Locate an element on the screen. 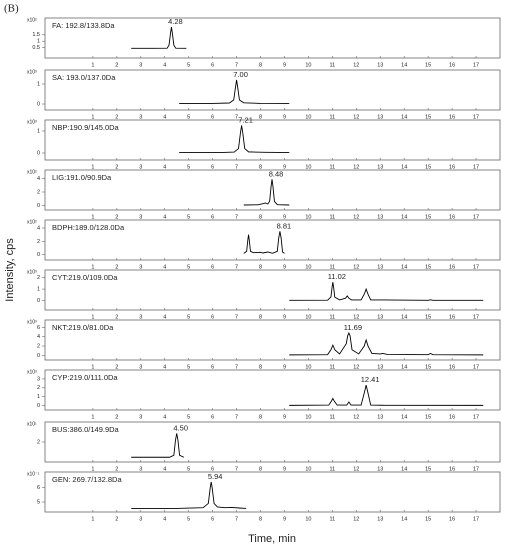 Image resolution: width=506 pixels, height=550 pixels. y-tick-label: 1 is located at coordinates (38, 397).